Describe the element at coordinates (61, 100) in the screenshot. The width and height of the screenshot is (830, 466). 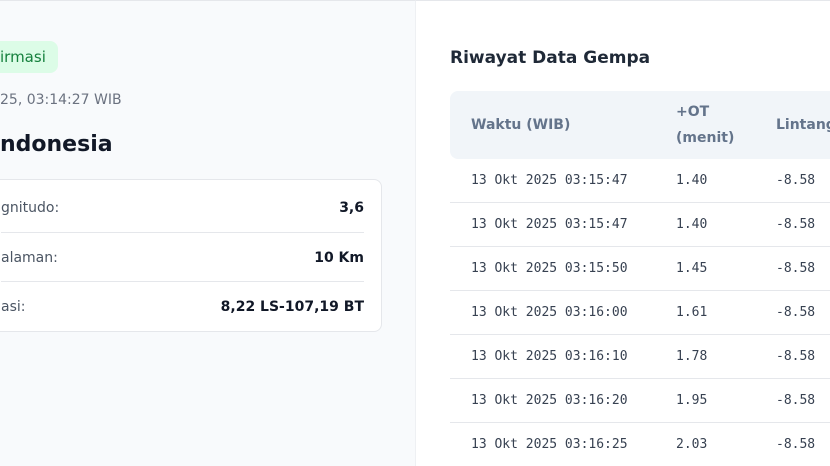
I see `datetime: 25, 03:14:27 WIB` at that location.